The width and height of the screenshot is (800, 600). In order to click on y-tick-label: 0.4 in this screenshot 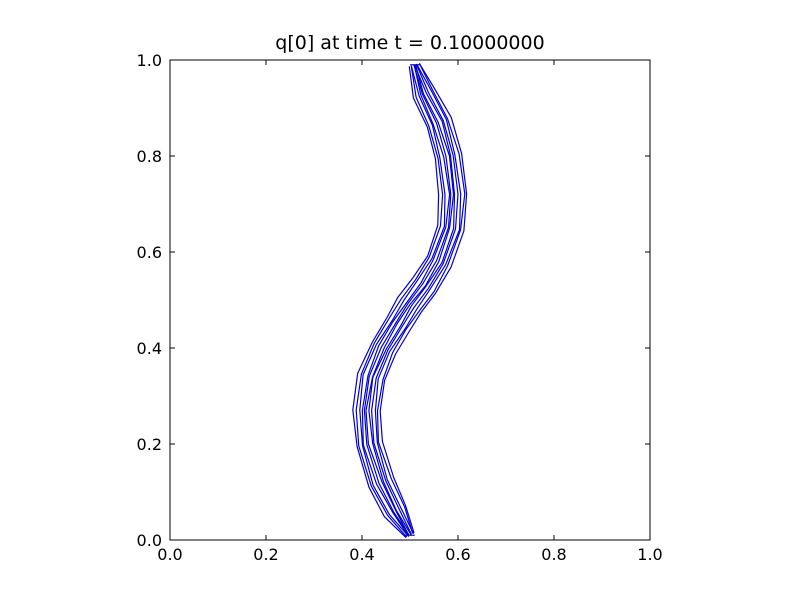, I will do `click(149, 348)`.